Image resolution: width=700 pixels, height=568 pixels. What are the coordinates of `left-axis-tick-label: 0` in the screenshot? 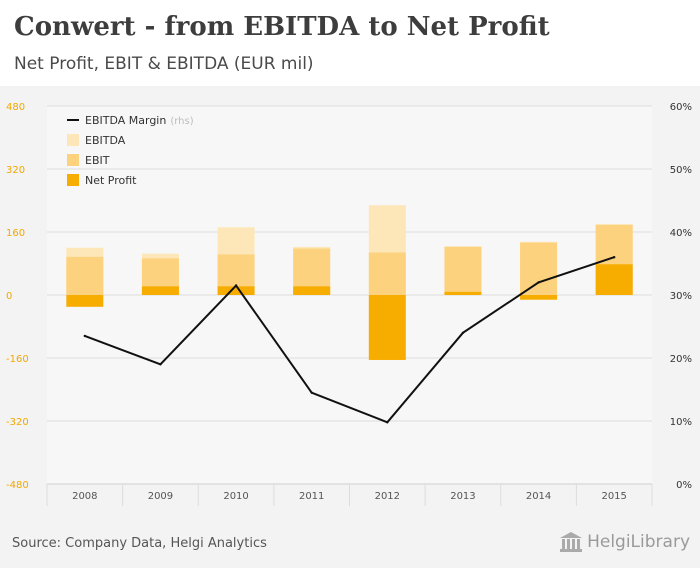 It's located at (9, 296).